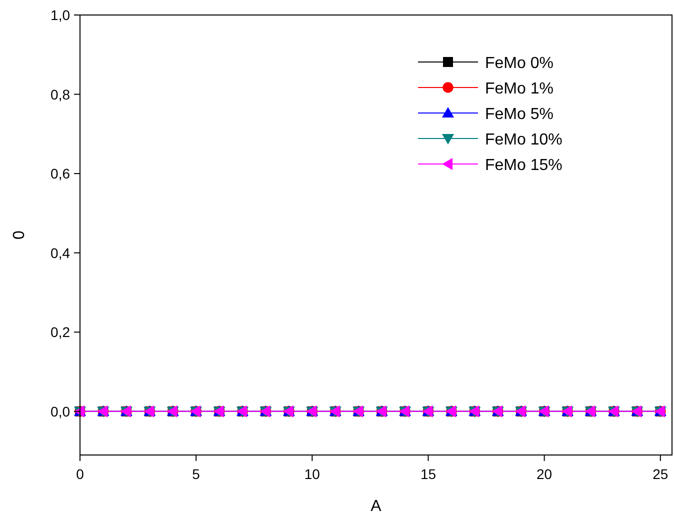  What do you see at coordinates (312, 474) in the screenshot?
I see `x-tick-label: 10` at bounding box center [312, 474].